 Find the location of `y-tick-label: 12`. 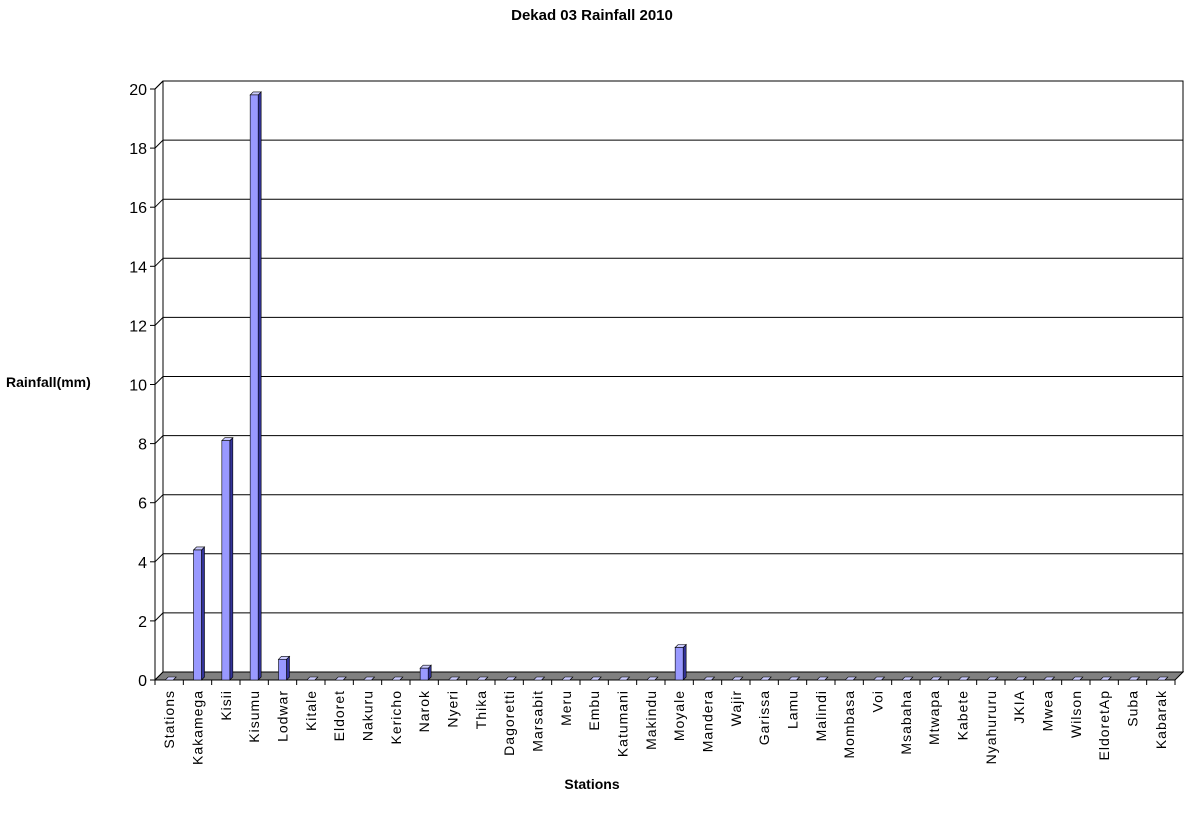

y-tick-label: 12 is located at coordinates (138, 326).